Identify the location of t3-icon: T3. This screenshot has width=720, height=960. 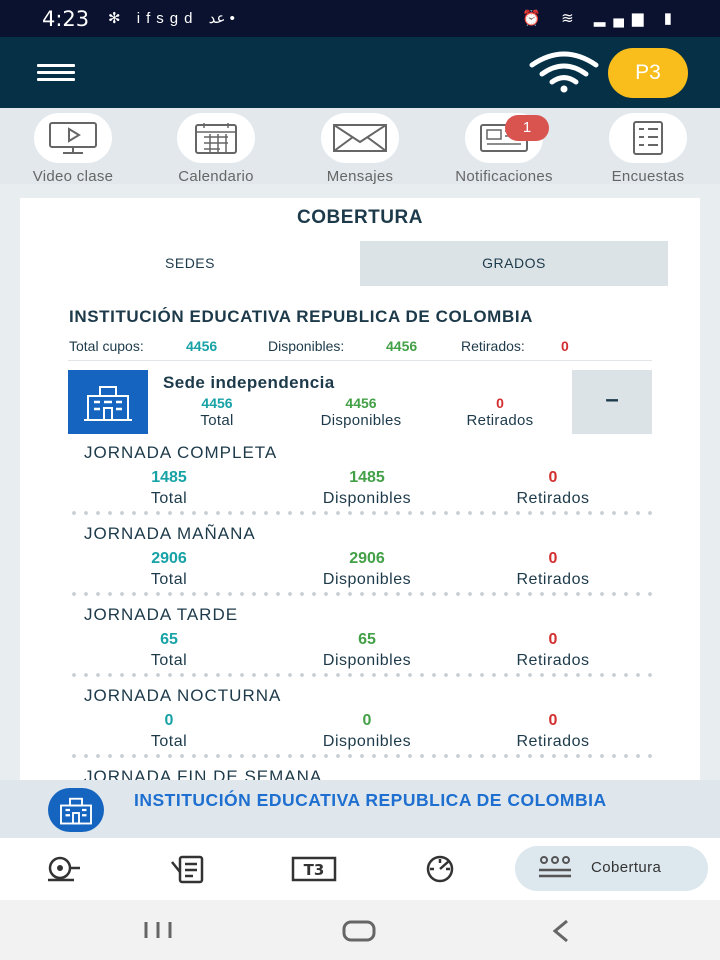
(314, 869).